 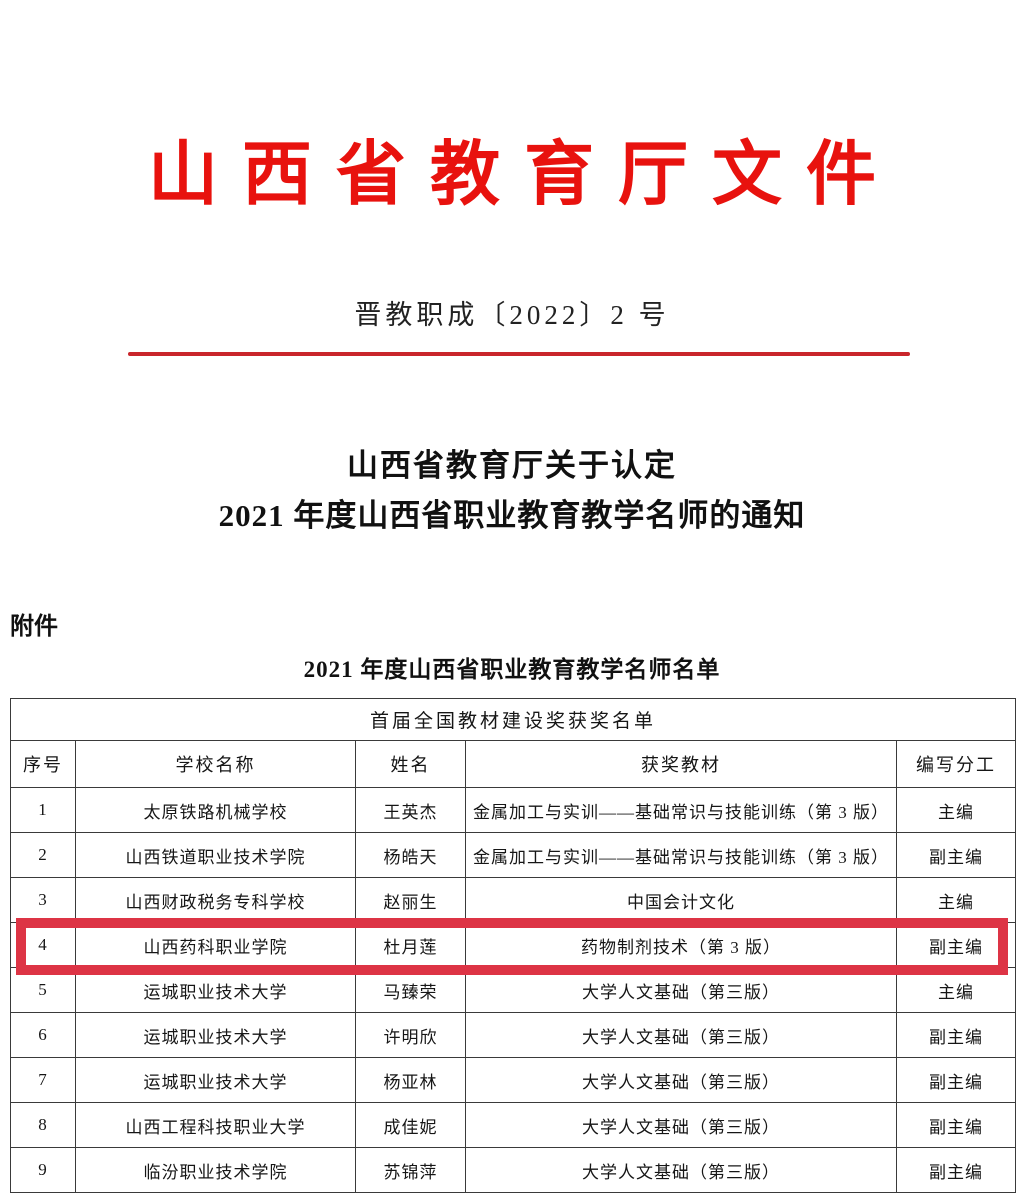 What do you see at coordinates (215, 945) in the screenshot?
I see `cell-school: 山西药科职业学院` at bounding box center [215, 945].